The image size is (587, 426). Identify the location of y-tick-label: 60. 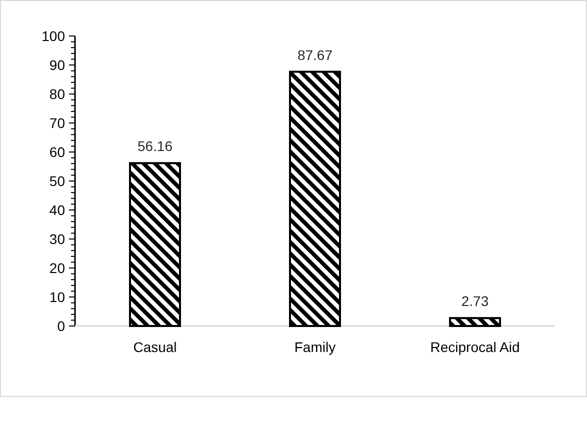
(57, 152).